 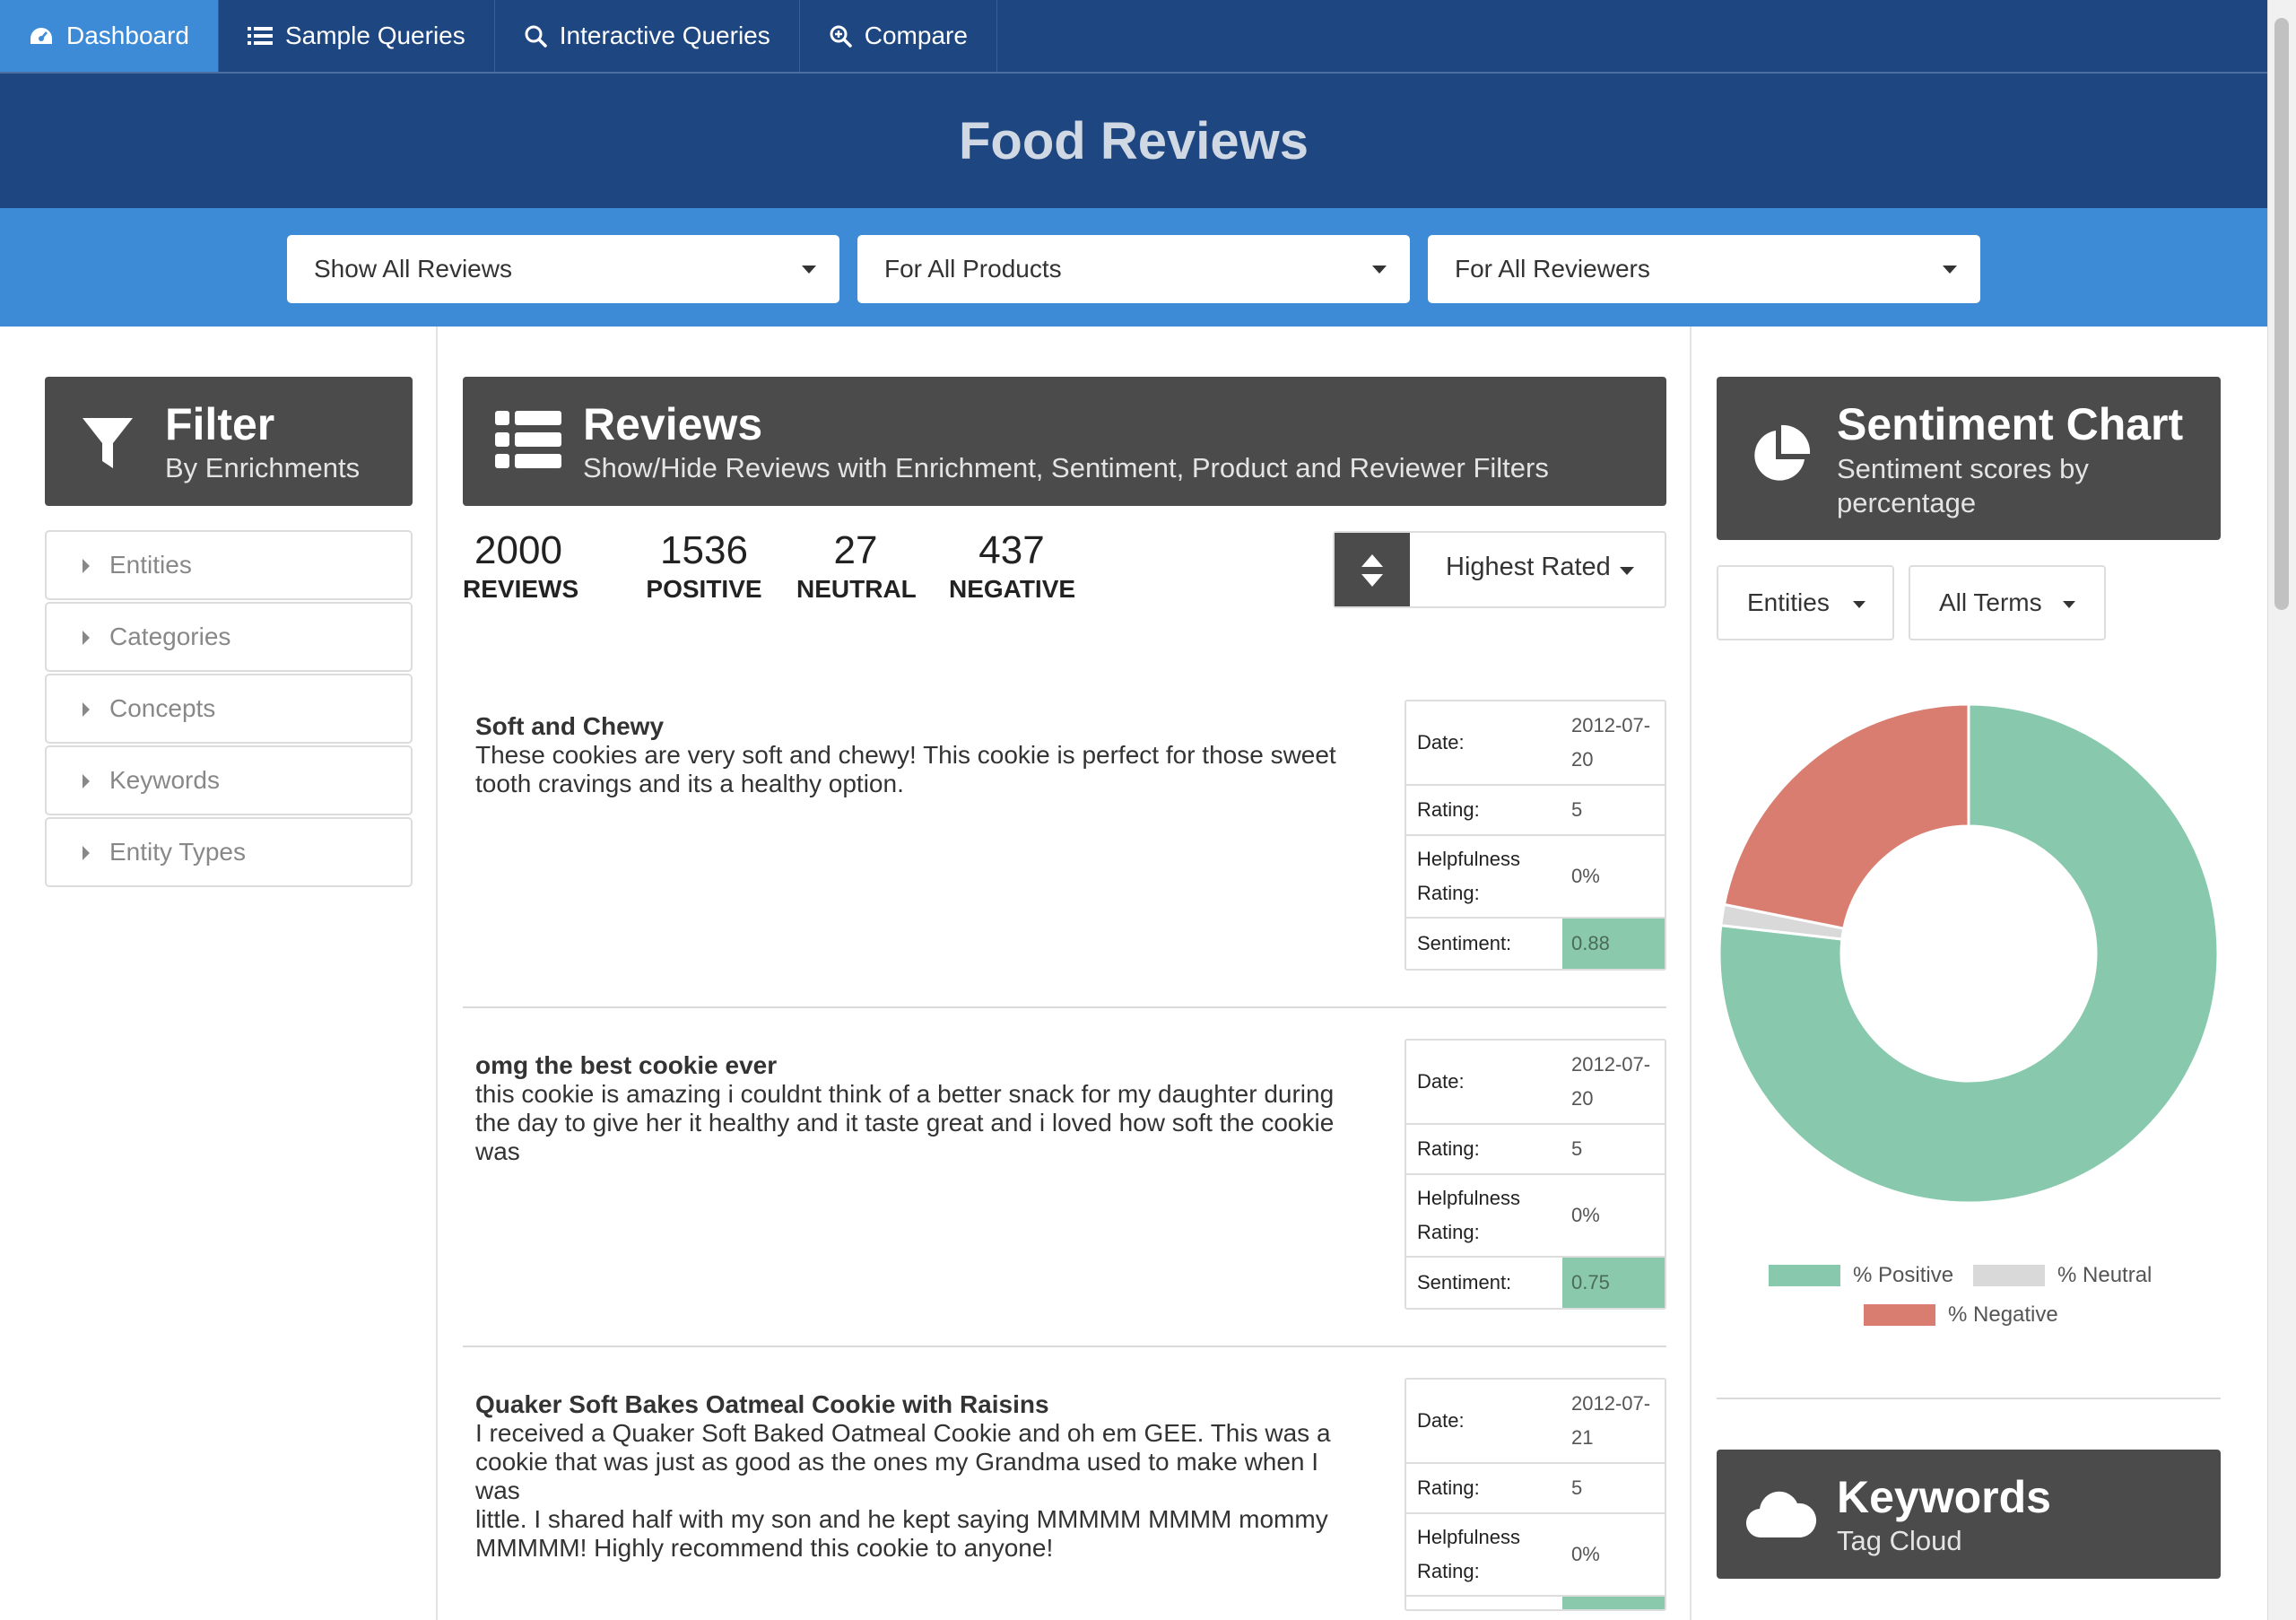 I want to click on donut-slice-negative, so click(x=1846, y=816).